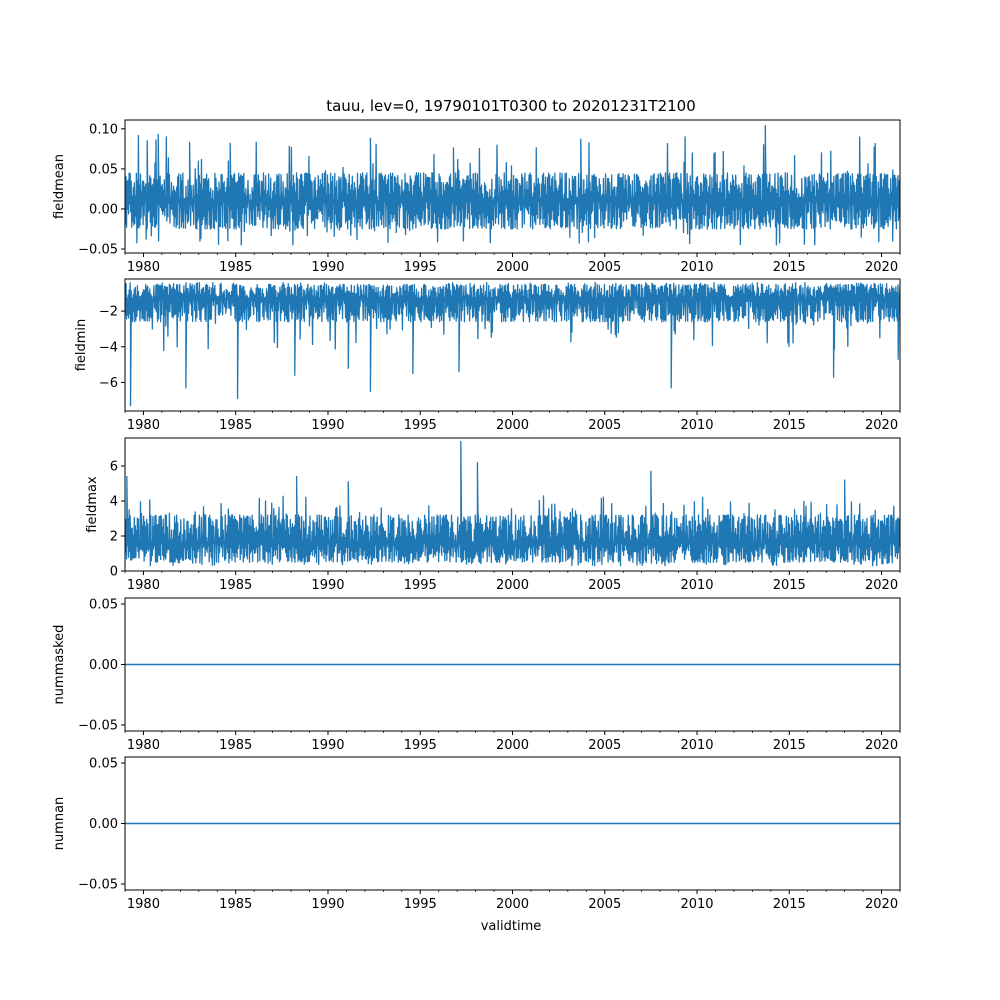 The width and height of the screenshot is (1000, 1000). I want to click on y-tick-label: −4, so click(108, 347).